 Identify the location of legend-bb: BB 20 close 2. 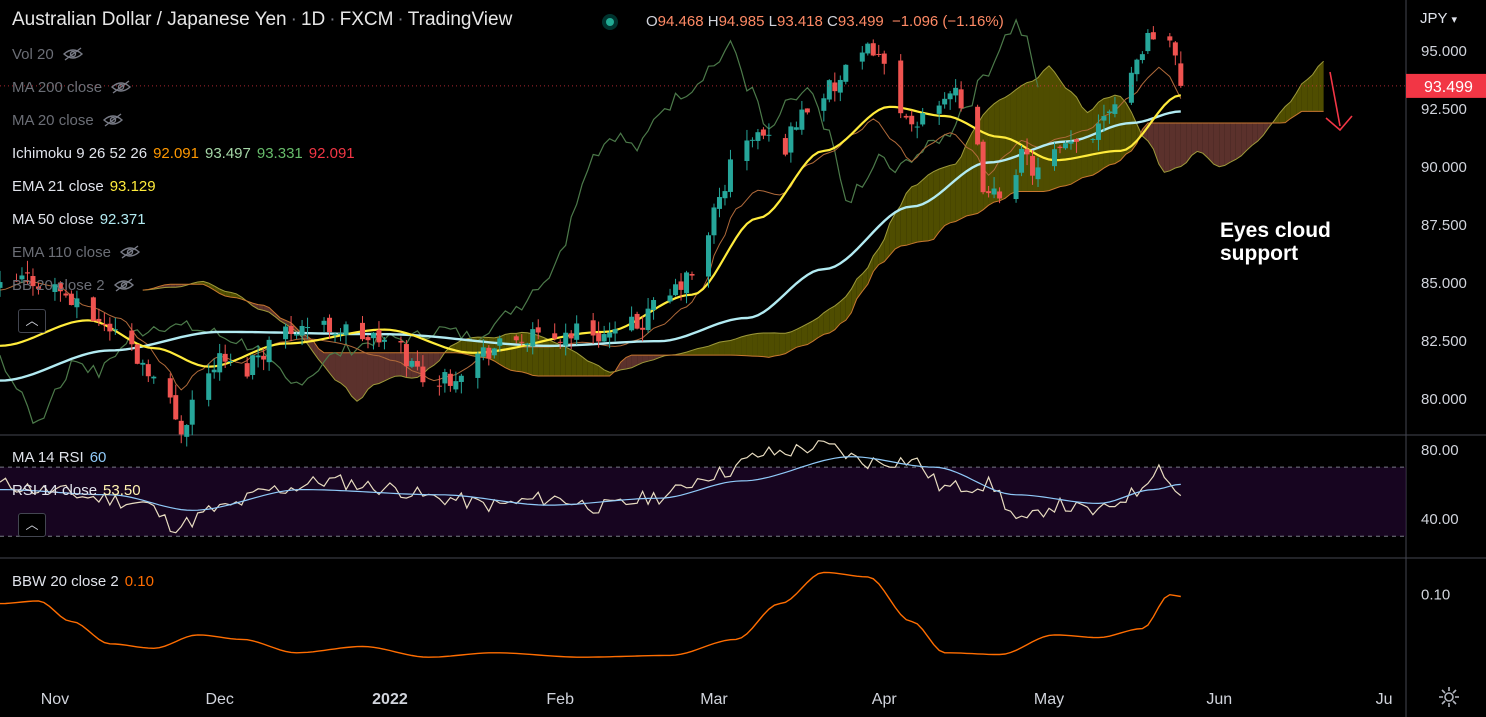
(73, 285).